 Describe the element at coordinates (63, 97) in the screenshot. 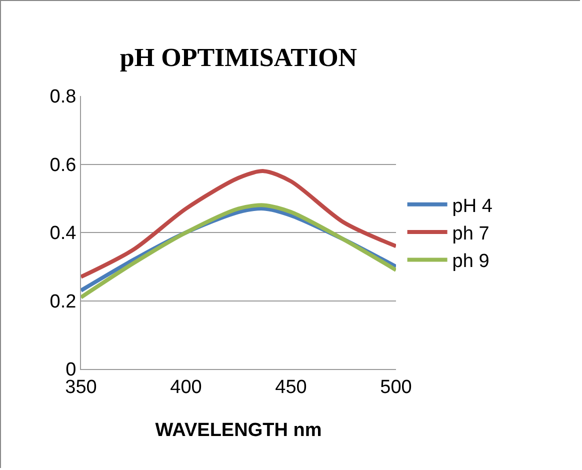

I see `y-tick-label: 0.8` at that location.